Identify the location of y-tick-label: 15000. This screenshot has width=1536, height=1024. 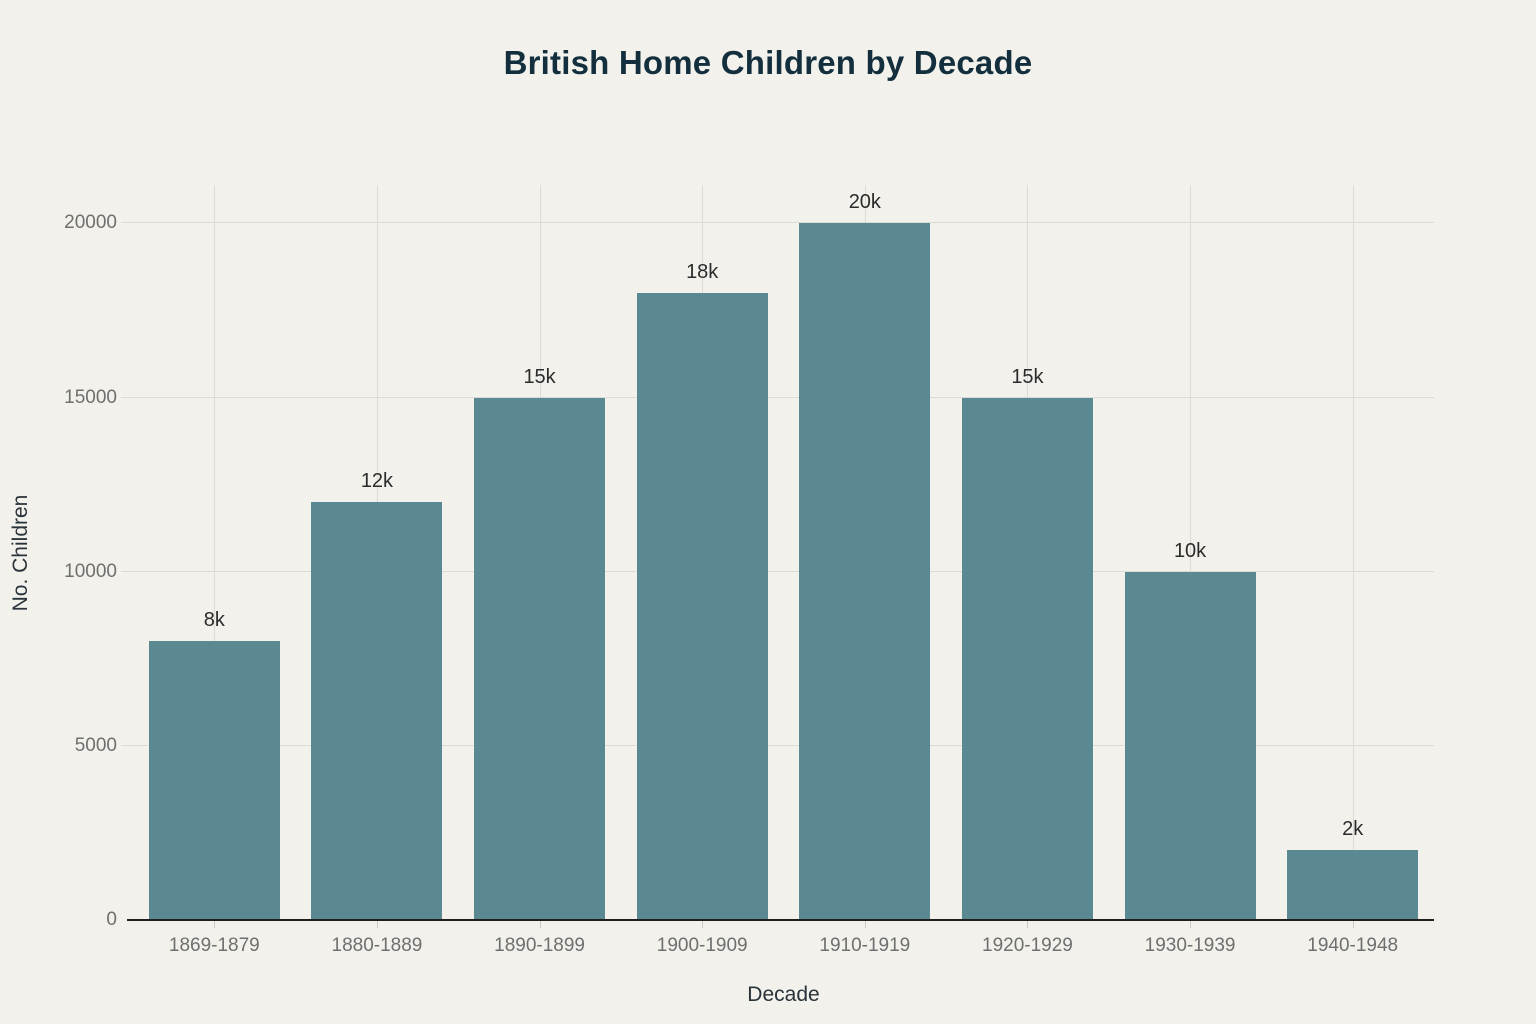
(90, 397).